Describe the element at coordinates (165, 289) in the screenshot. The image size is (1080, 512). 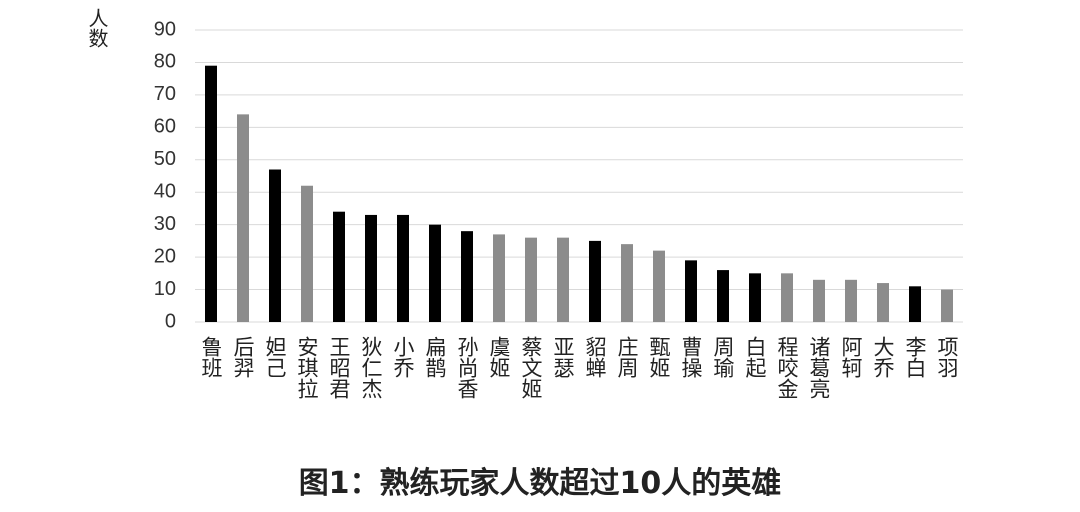
I see `y-tick-label: 10` at that location.